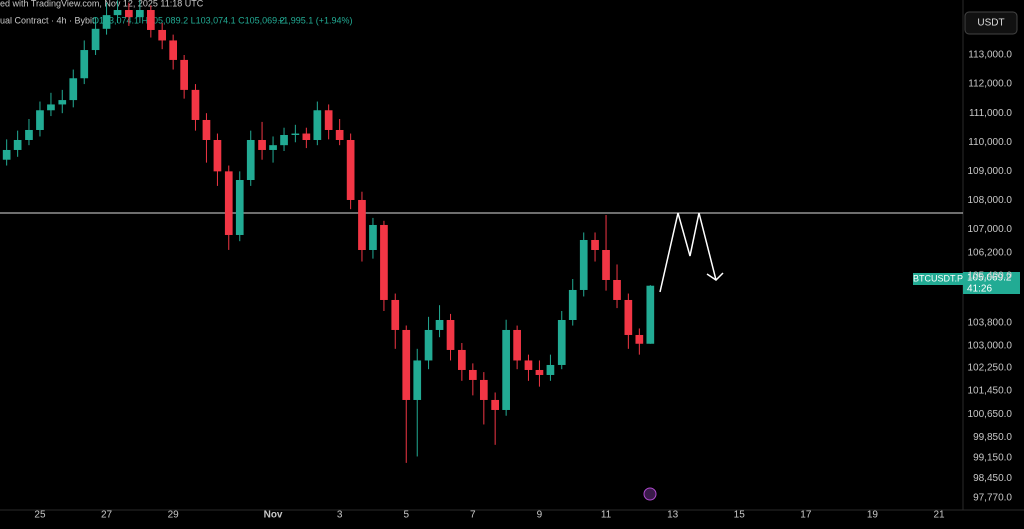 This screenshot has height=529, width=1024. I want to click on y-tick-label: 103,800.0, so click(990, 322).